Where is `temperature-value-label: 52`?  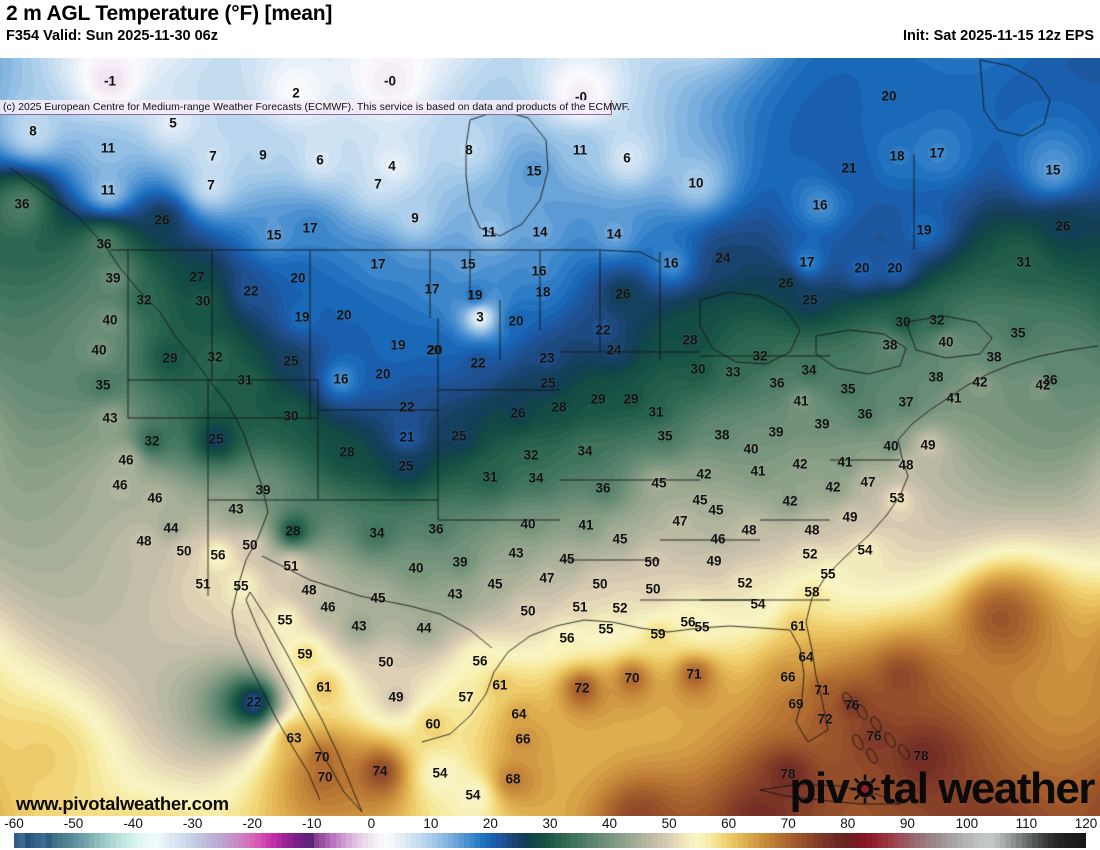 temperature-value-label: 52 is located at coordinates (745, 583).